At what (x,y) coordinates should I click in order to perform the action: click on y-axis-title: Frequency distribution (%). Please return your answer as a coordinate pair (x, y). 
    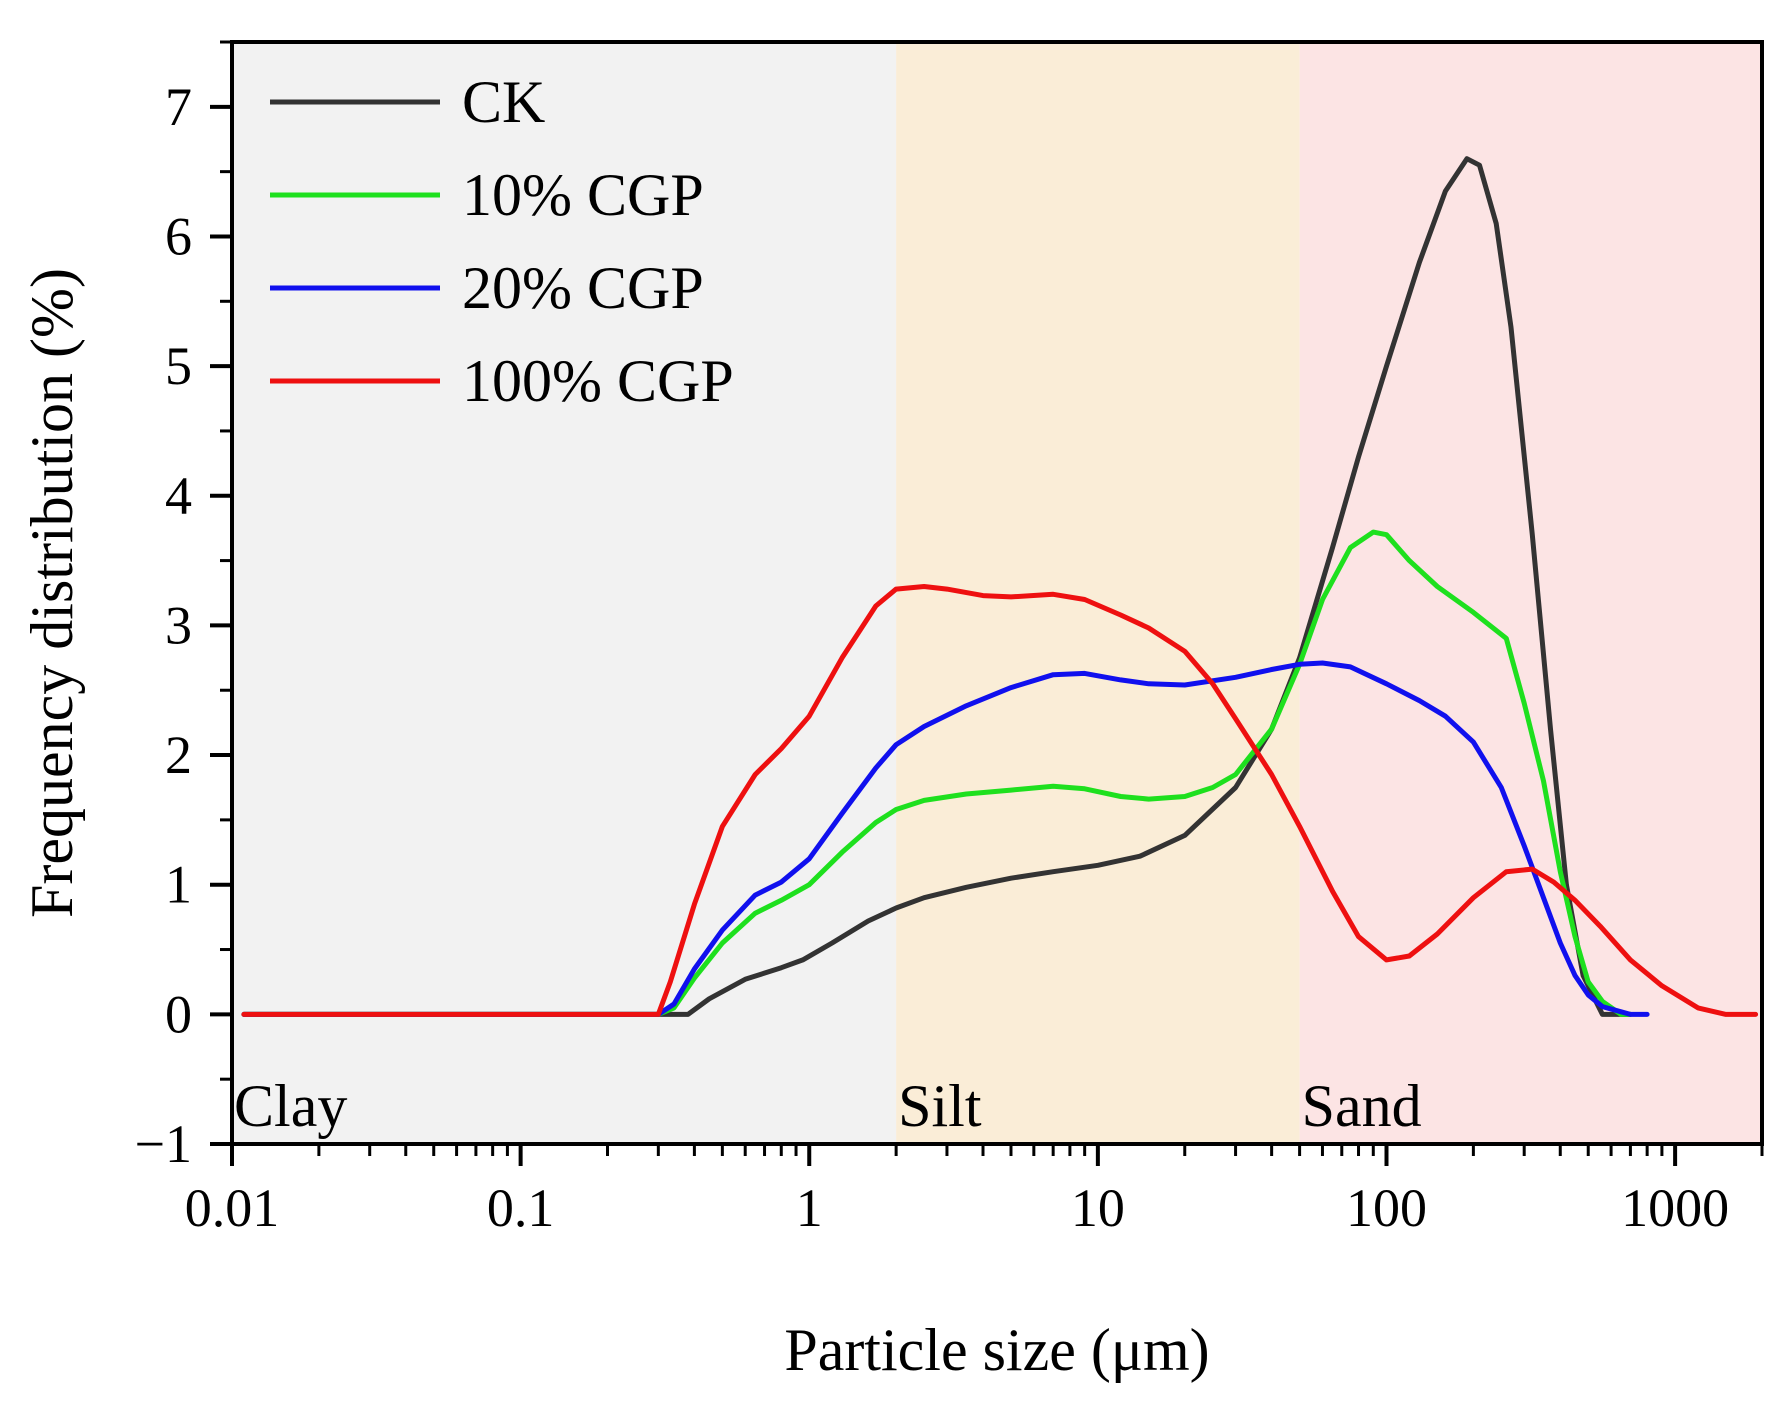
    Looking at the image, I should click on (52, 593).